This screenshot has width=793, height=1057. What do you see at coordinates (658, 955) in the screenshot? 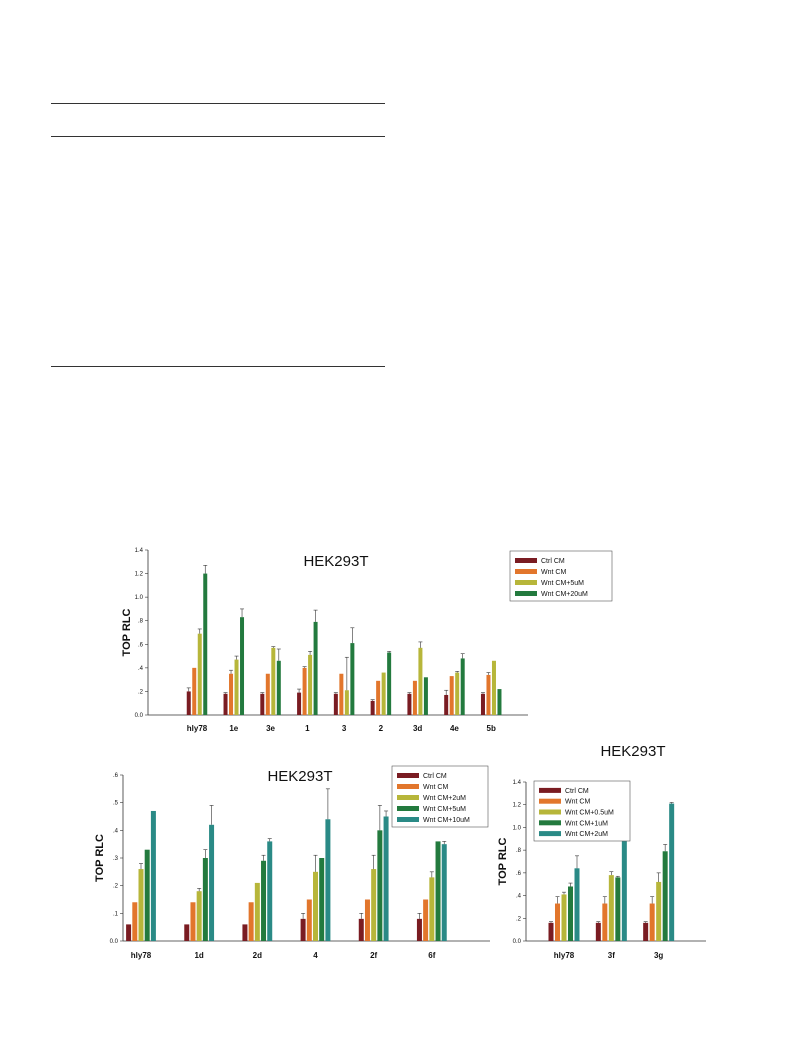
I see `category-label: 3g` at bounding box center [658, 955].